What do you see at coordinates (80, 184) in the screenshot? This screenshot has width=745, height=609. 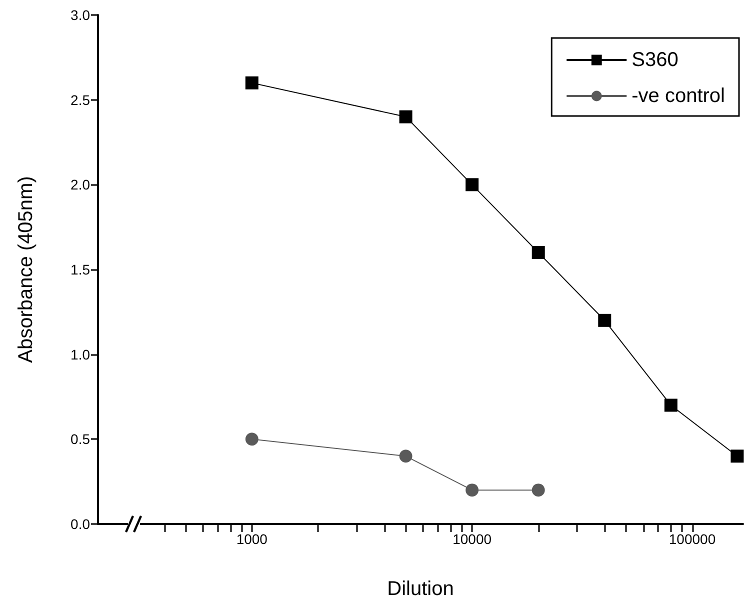 I see `y-tick-label: 2.0` at bounding box center [80, 184].